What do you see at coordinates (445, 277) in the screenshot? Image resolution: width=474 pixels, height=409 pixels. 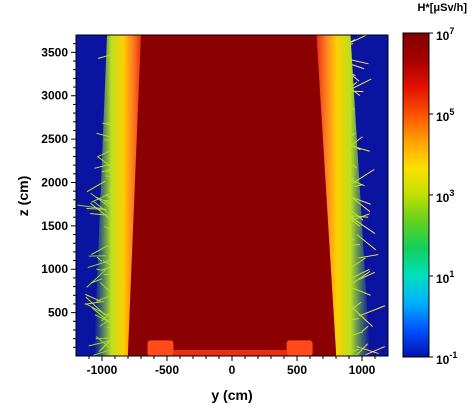 I see `colorbar-tick-label: 10¹` at bounding box center [445, 277].